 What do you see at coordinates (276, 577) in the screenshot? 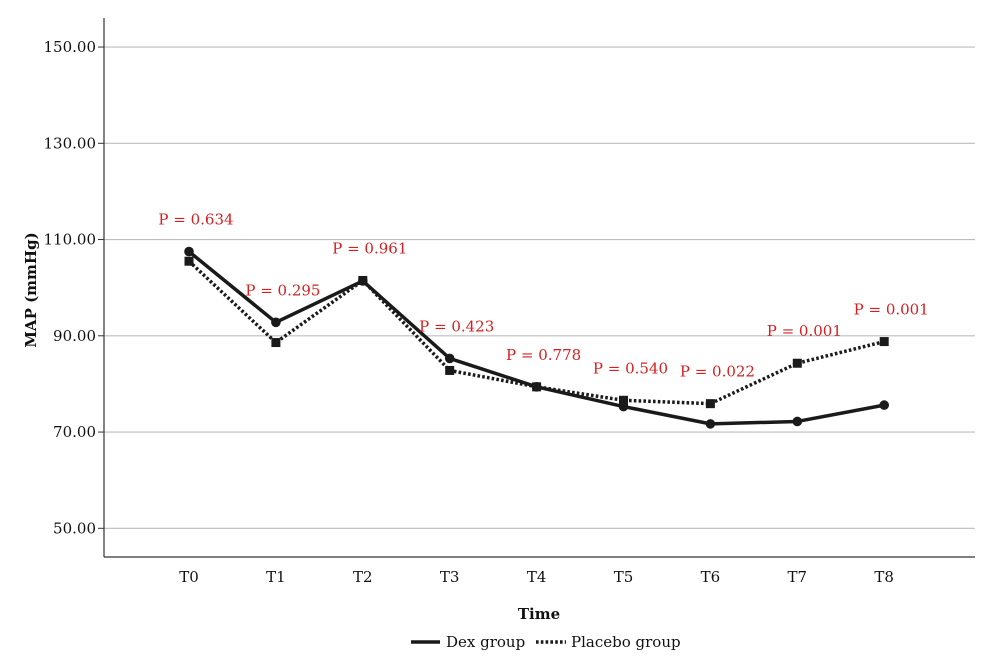
I see `x-tick-label: T1` at bounding box center [276, 577].